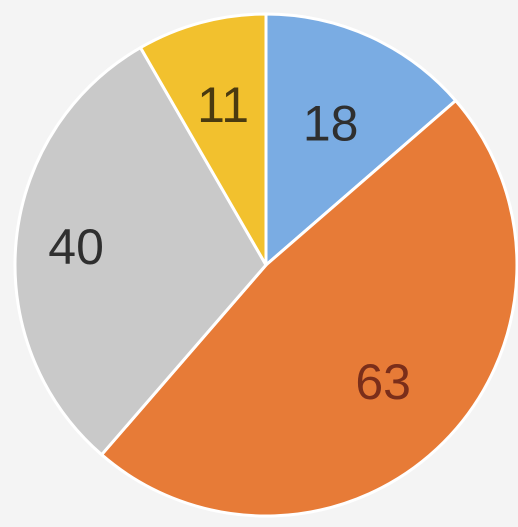 Image resolution: width=518 pixels, height=527 pixels. What do you see at coordinates (383, 382) in the screenshot?
I see `pie-slice-label-63: 63` at bounding box center [383, 382].